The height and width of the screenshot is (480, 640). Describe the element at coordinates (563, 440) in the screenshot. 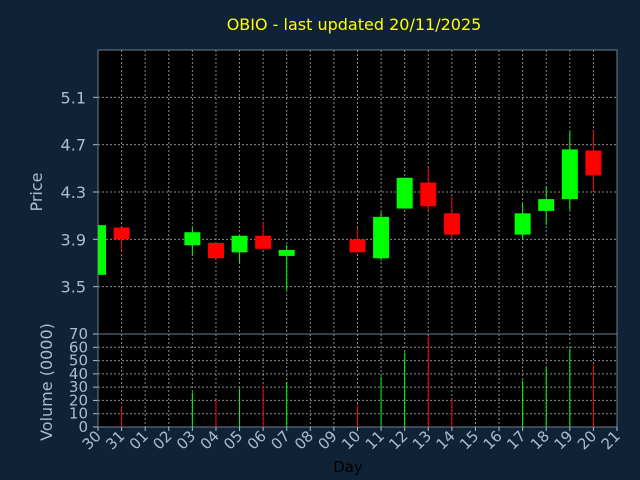

I see `x-tick-label: 19` at that location.